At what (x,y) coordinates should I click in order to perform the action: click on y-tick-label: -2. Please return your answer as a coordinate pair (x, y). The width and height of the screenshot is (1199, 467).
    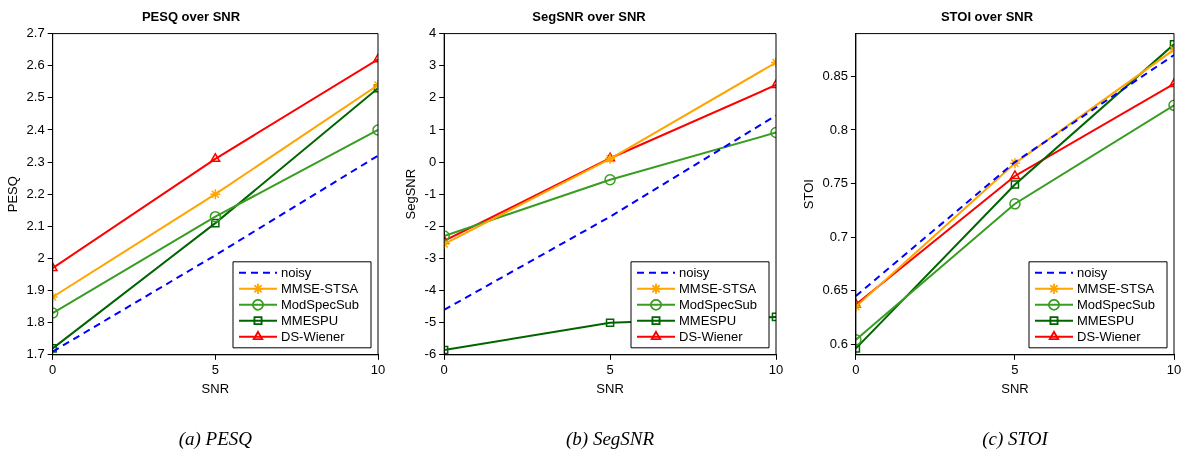
    Looking at the image, I should click on (430, 225).